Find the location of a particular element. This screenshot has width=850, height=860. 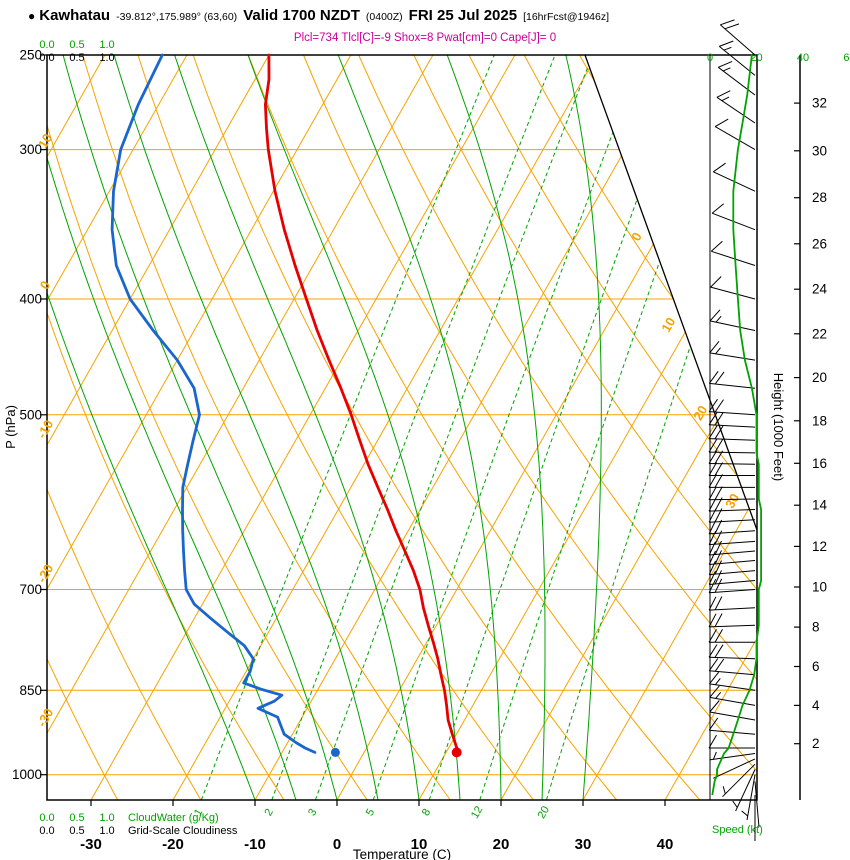

station-name: Kawhatau is located at coordinates (75, 15).